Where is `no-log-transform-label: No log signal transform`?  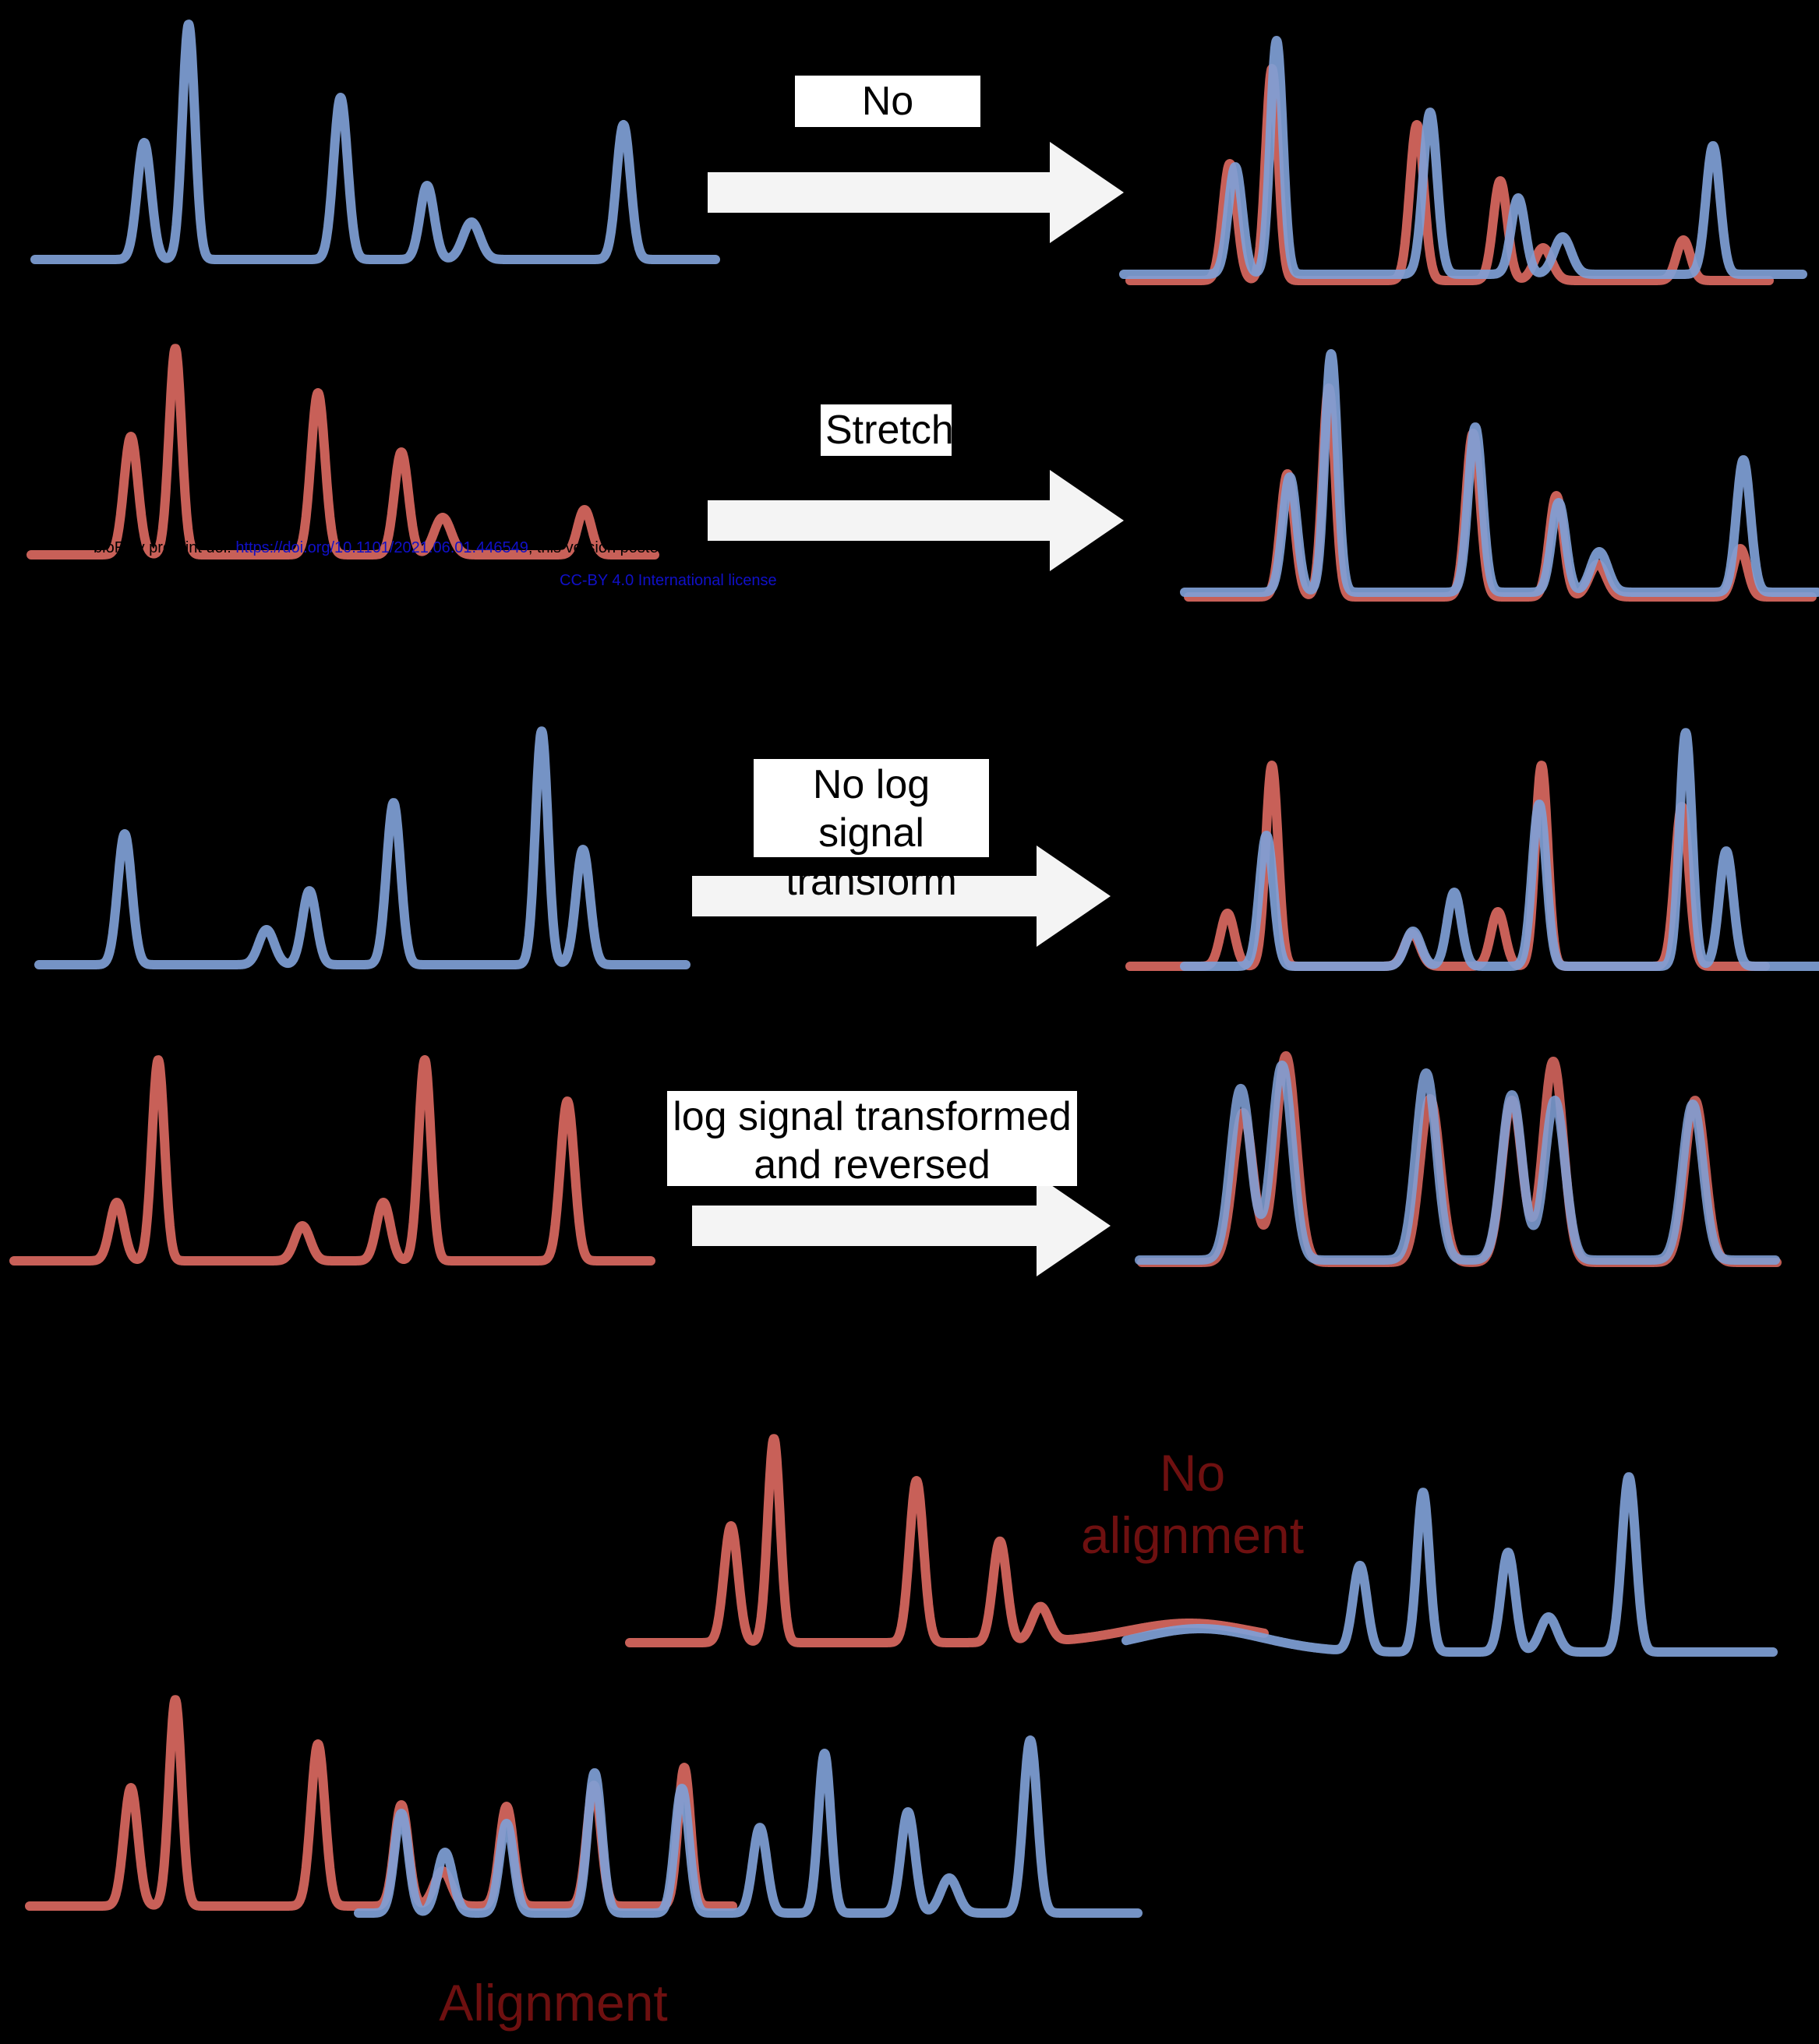
no-log-transform-label: No log signal transform is located at coordinates (871, 831).